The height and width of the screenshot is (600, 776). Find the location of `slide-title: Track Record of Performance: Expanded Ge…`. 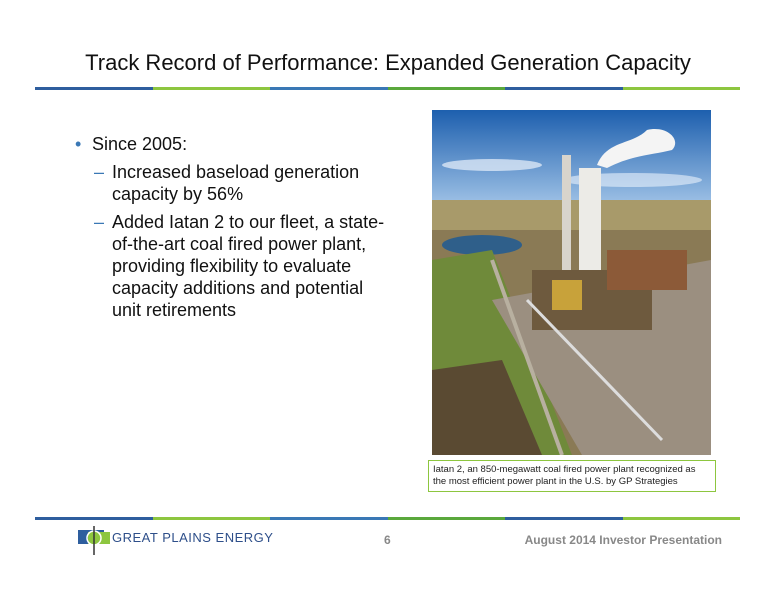

slide-title: Track Record of Performance: Expanded Ge… is located at coordinates (388, 62).